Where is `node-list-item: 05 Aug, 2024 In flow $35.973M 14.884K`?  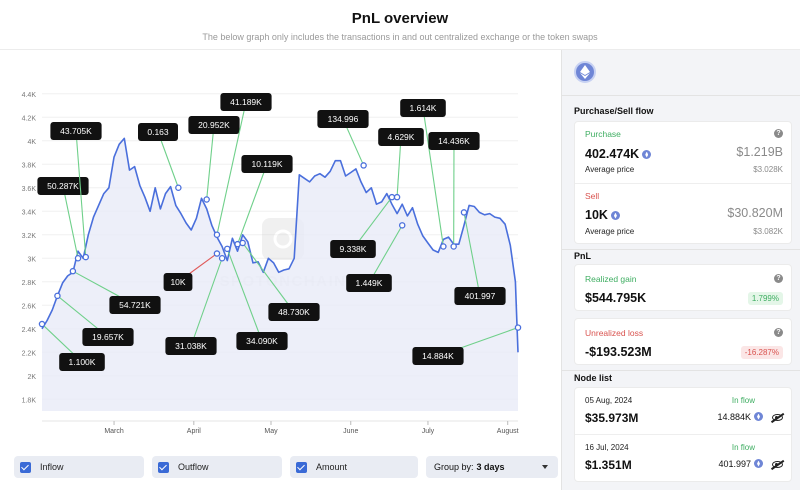 node-list-item: 05 Aug, 2024 In flow $35.973M 14.884K is located at coordinates (683, 411).